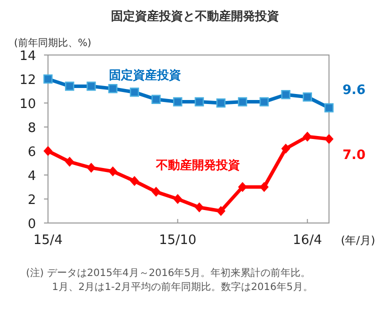 The image size is (389, 320). What do you see at coordinates (145, 75) in the screenshot?
I see `series-label: 固定資産投資` at bounding box center [145, 75].